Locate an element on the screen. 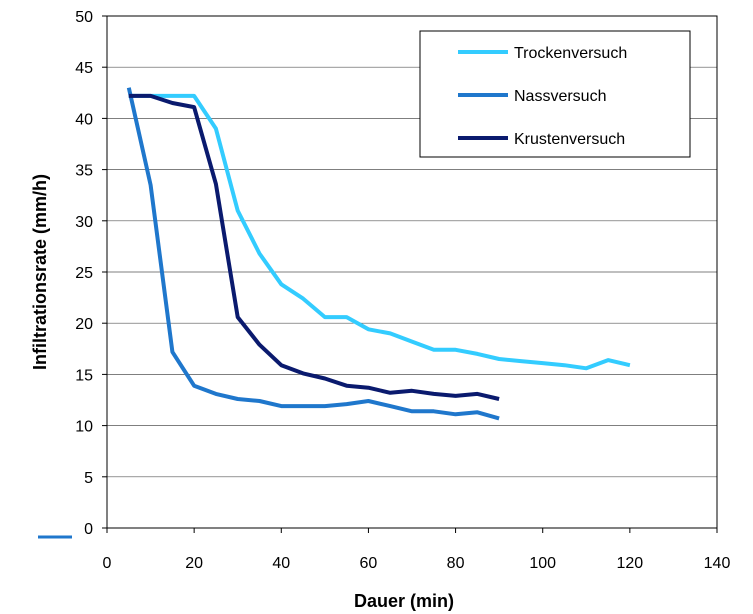 Image resolution: width=753 pixels, height=614 pixels. legend: Trockenversuch Nassversuch Krustenversuch is located at coordinates (555, 94).